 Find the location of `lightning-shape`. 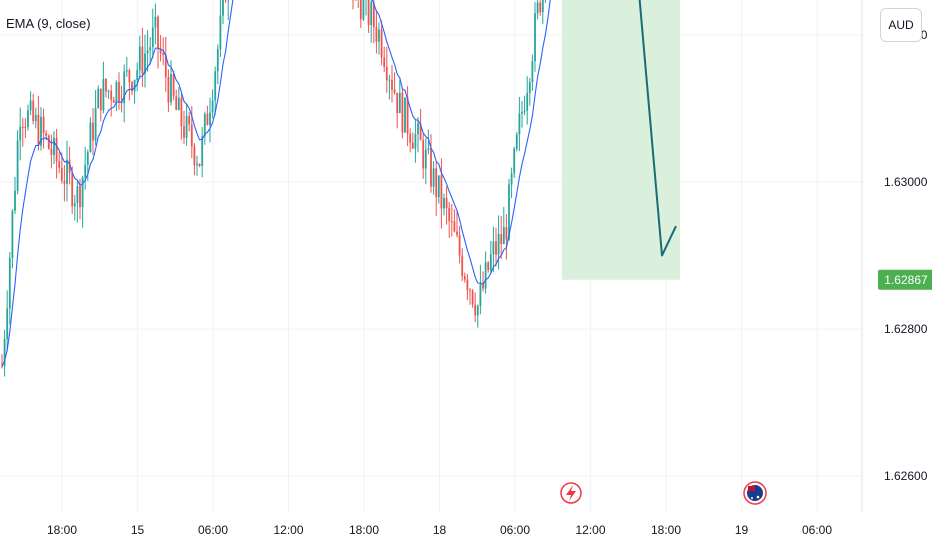

lightning-shape is located at coordinates (571, 493).